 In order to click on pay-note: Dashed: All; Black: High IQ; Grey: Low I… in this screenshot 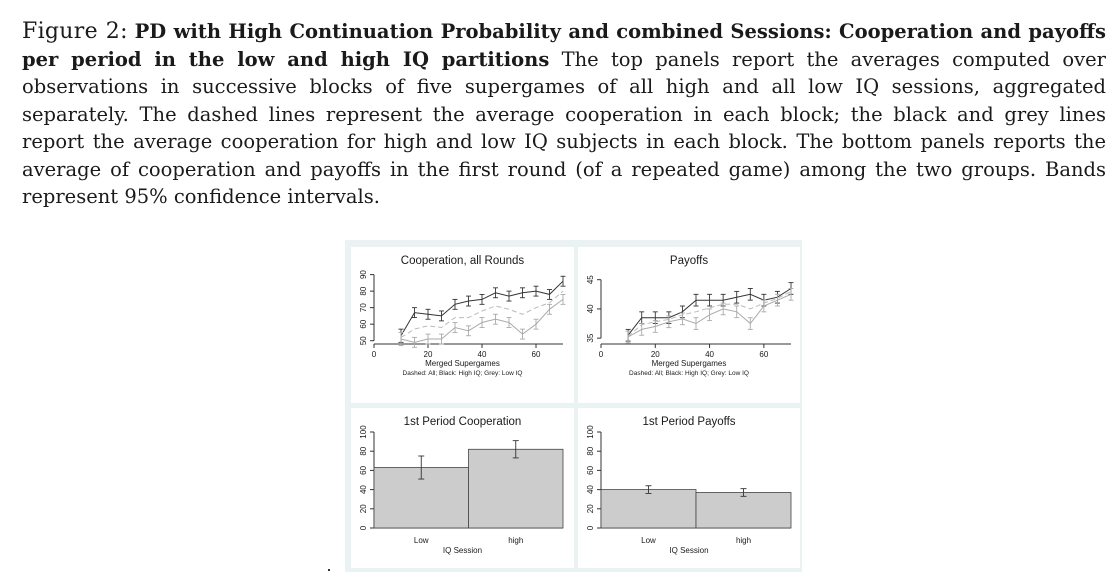, I will do `click(689, 373)`.